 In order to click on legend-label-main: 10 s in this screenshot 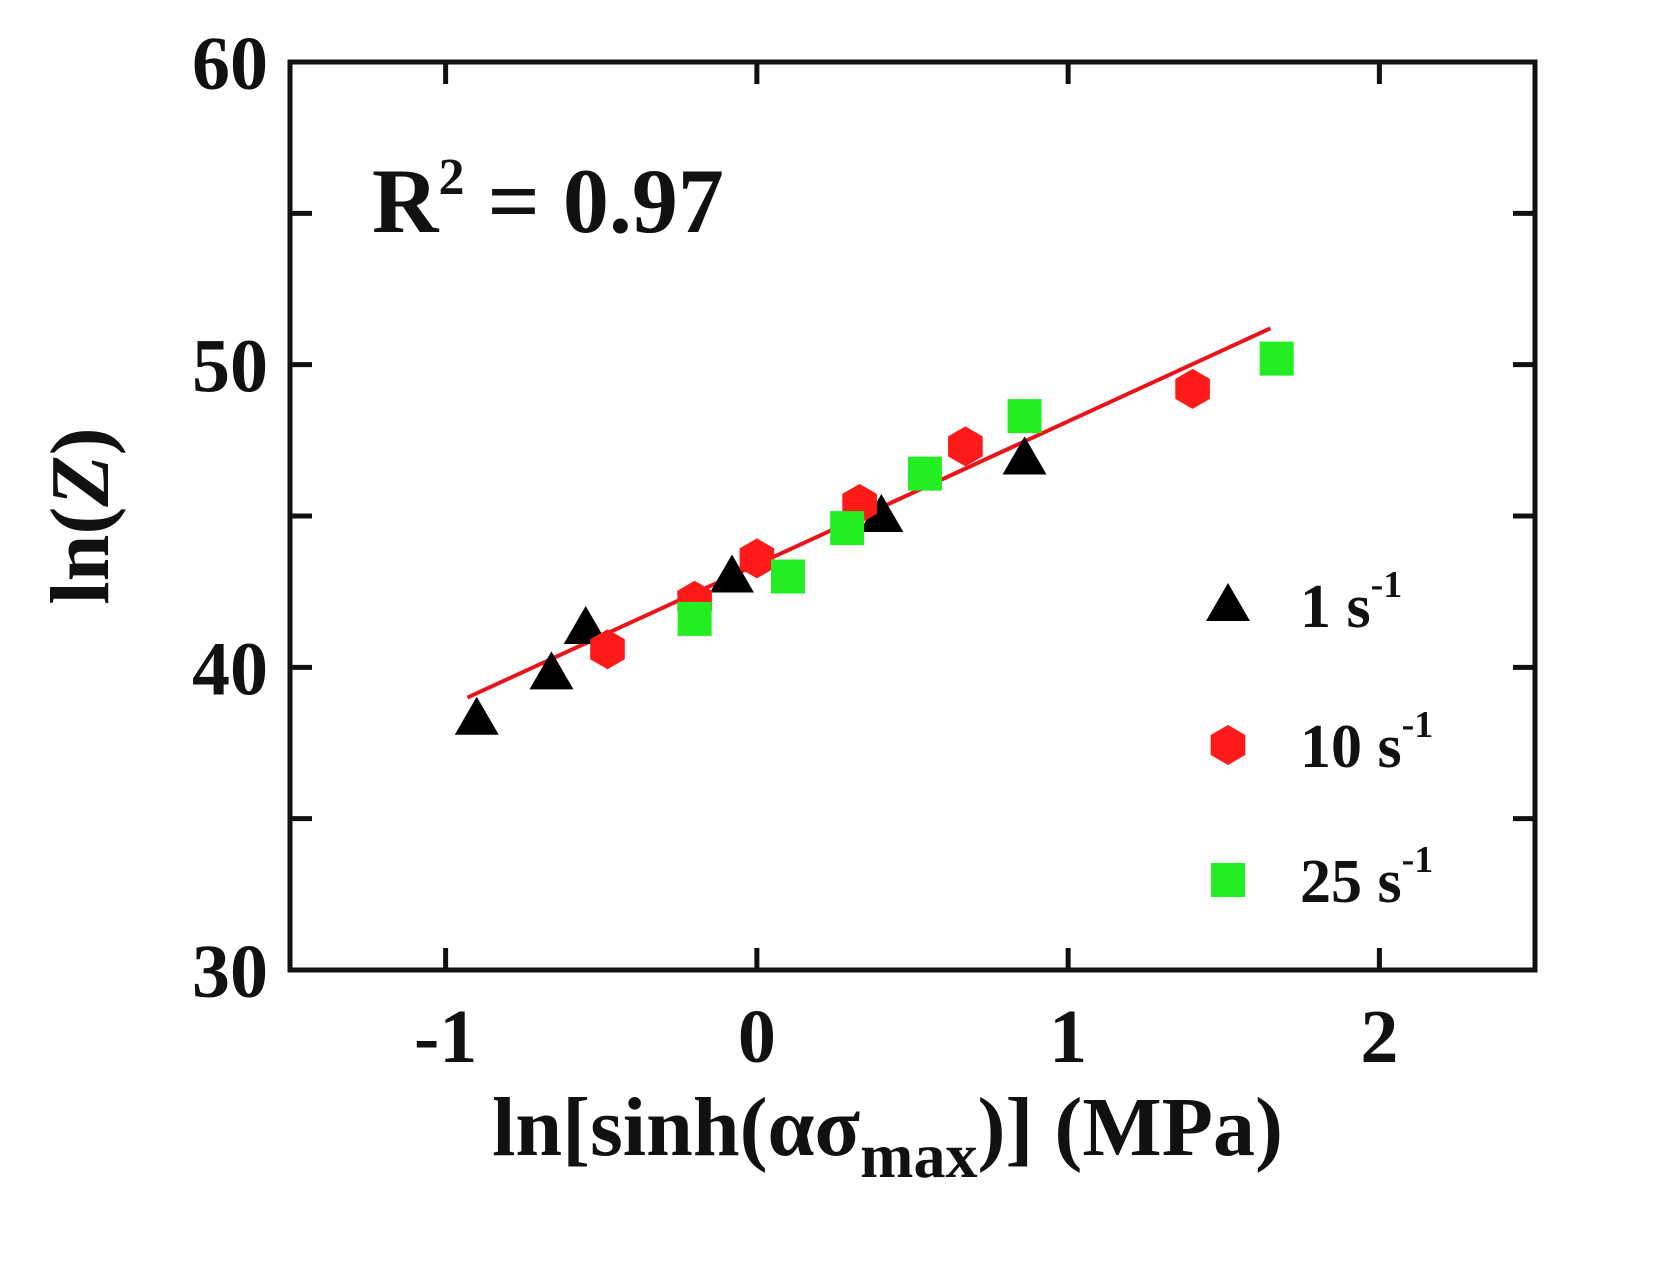, I will do `click(1351, 747)`.